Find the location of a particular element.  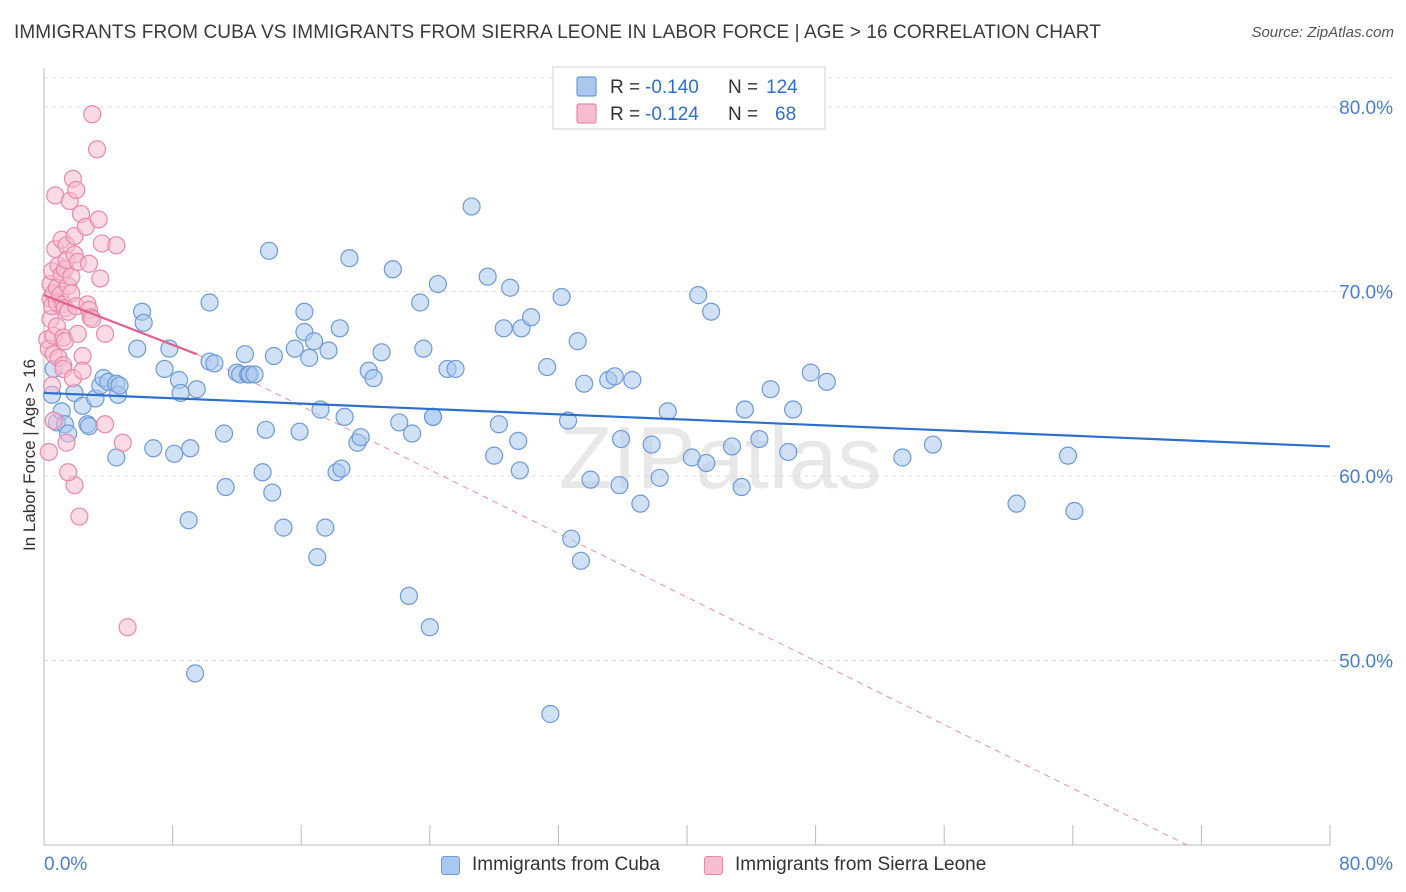

y-tick-label: 60.0% is located at coordinates (1366, 477).